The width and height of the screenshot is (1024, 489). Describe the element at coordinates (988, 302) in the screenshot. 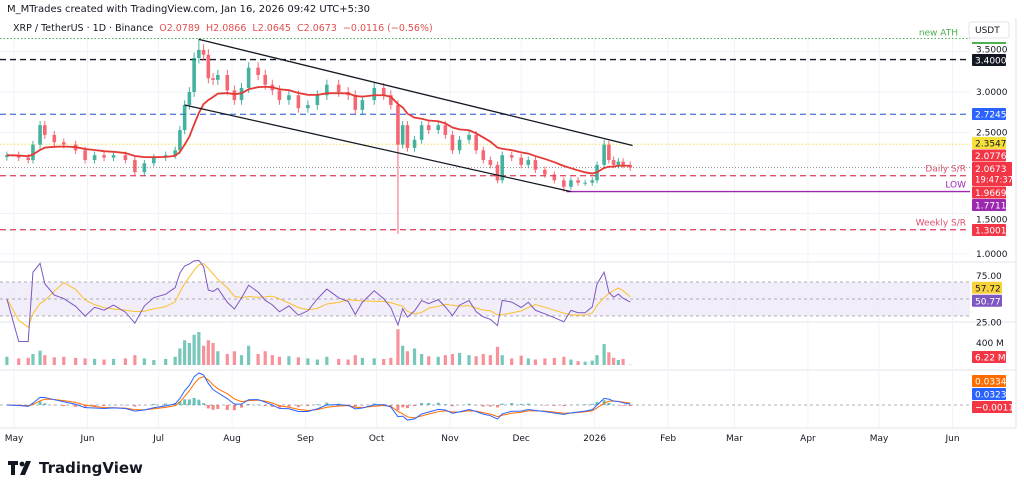

I see `rsi-value-tag: 50.77` at that location.